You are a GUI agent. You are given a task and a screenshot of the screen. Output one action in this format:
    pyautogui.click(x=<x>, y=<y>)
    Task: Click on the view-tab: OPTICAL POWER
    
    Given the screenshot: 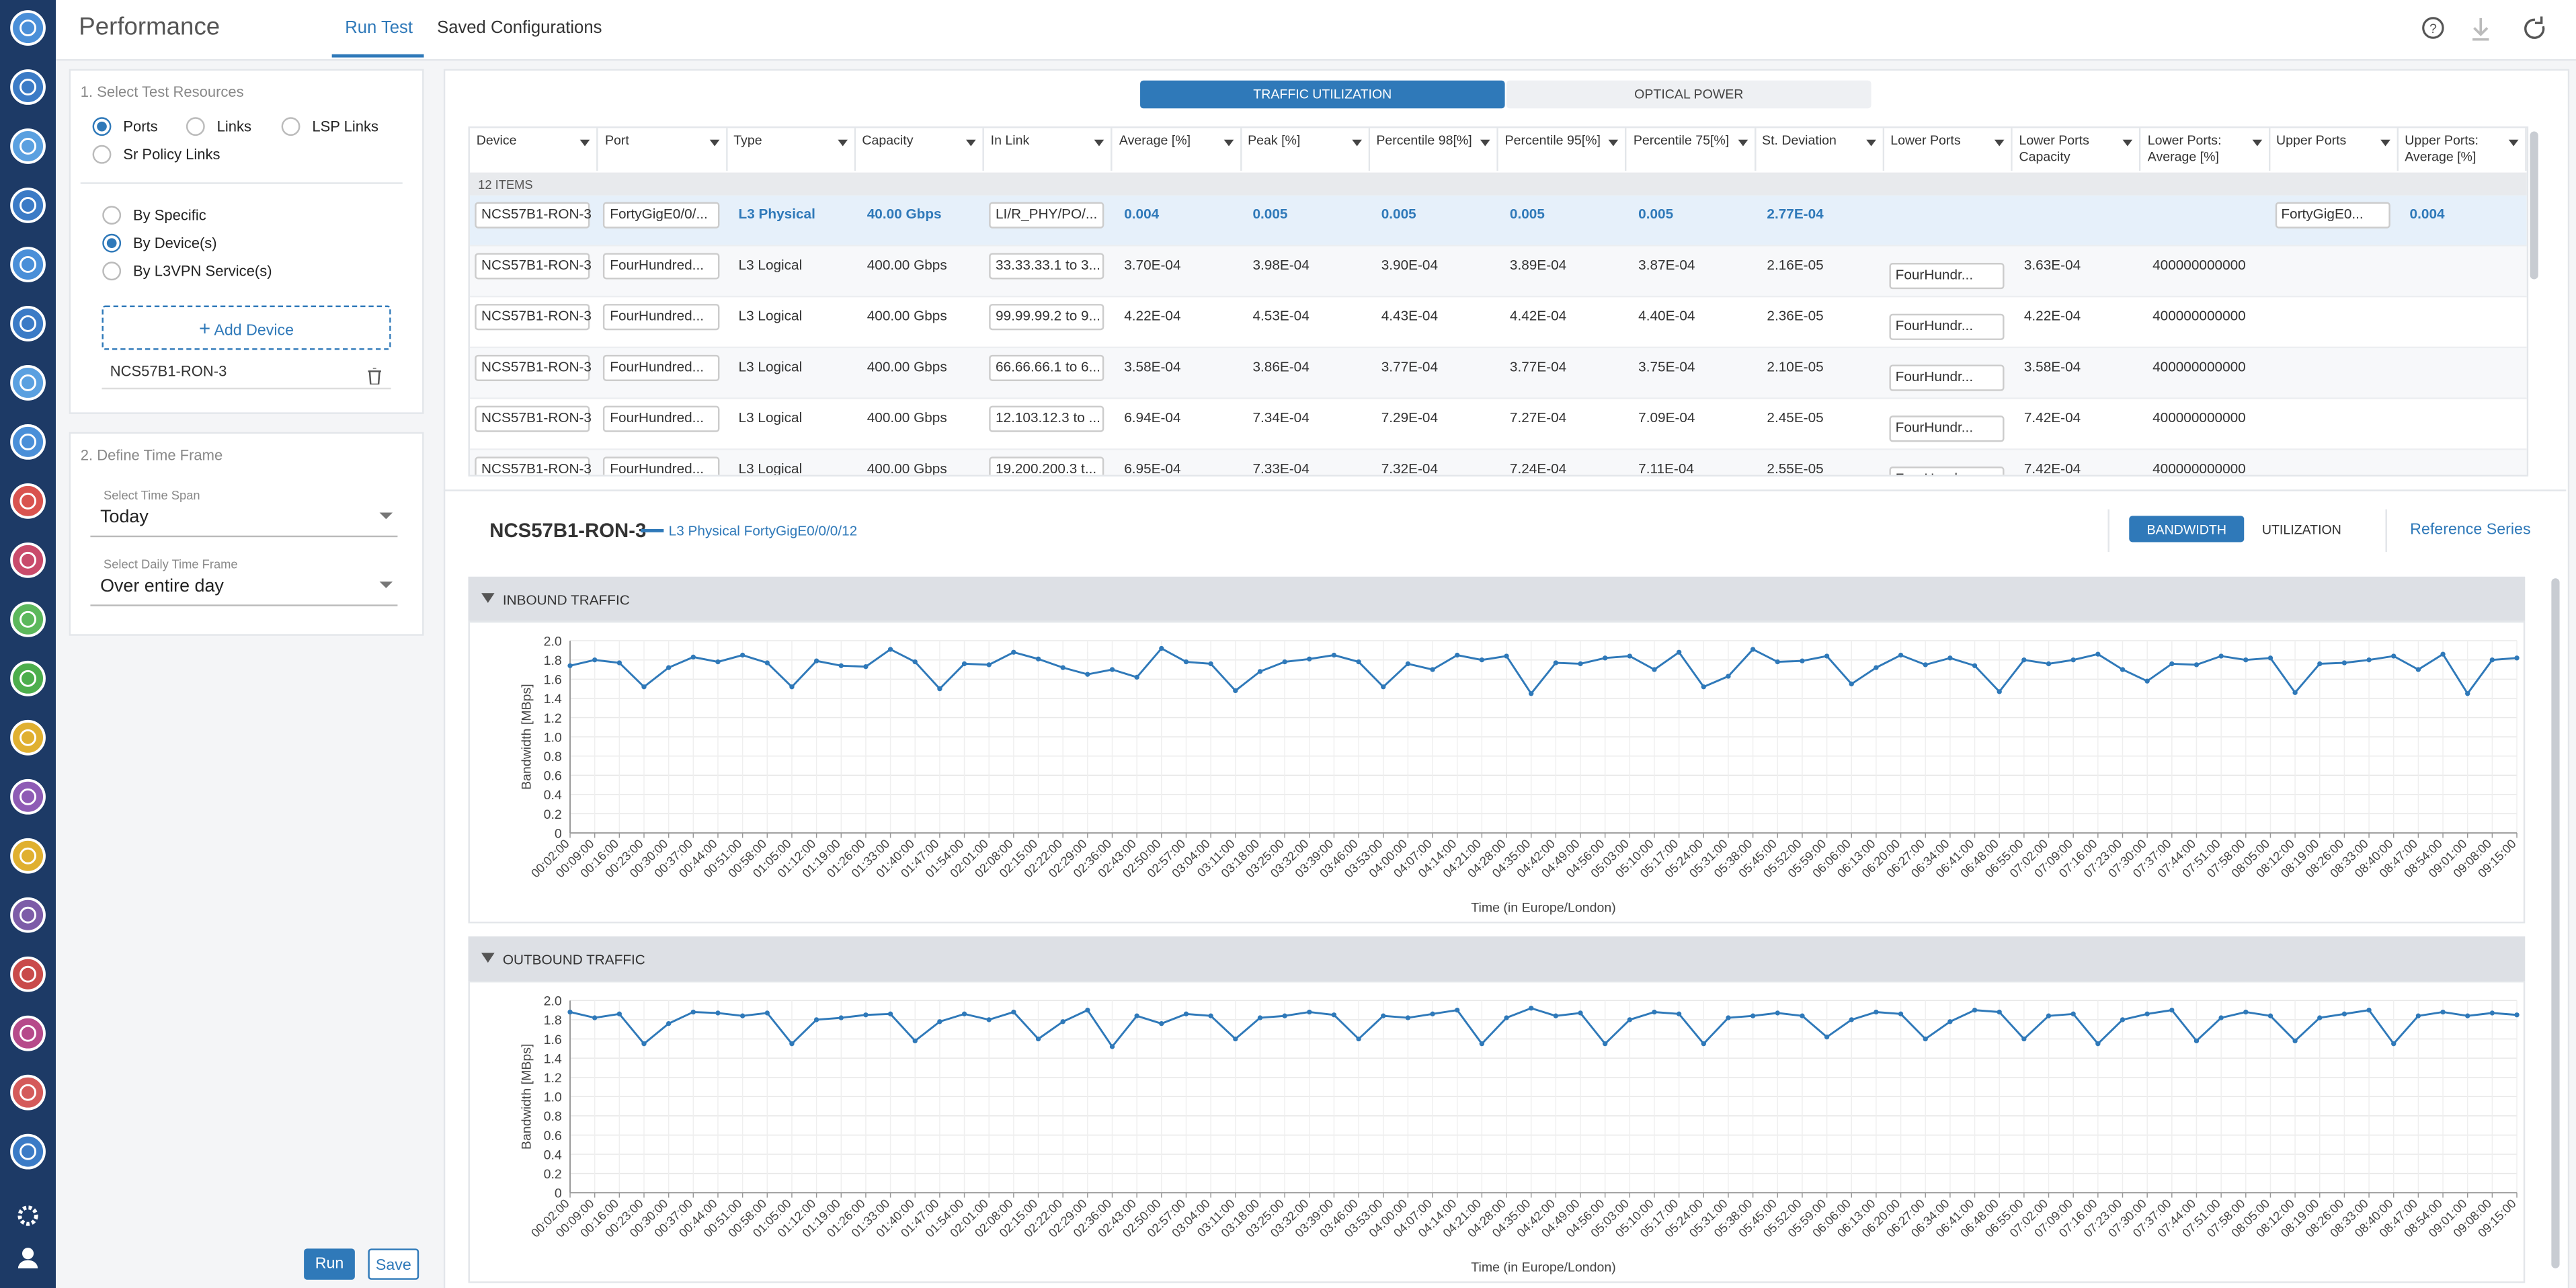 What is the action you would take?
    pyautogui.click(x=1688, y=94)
    